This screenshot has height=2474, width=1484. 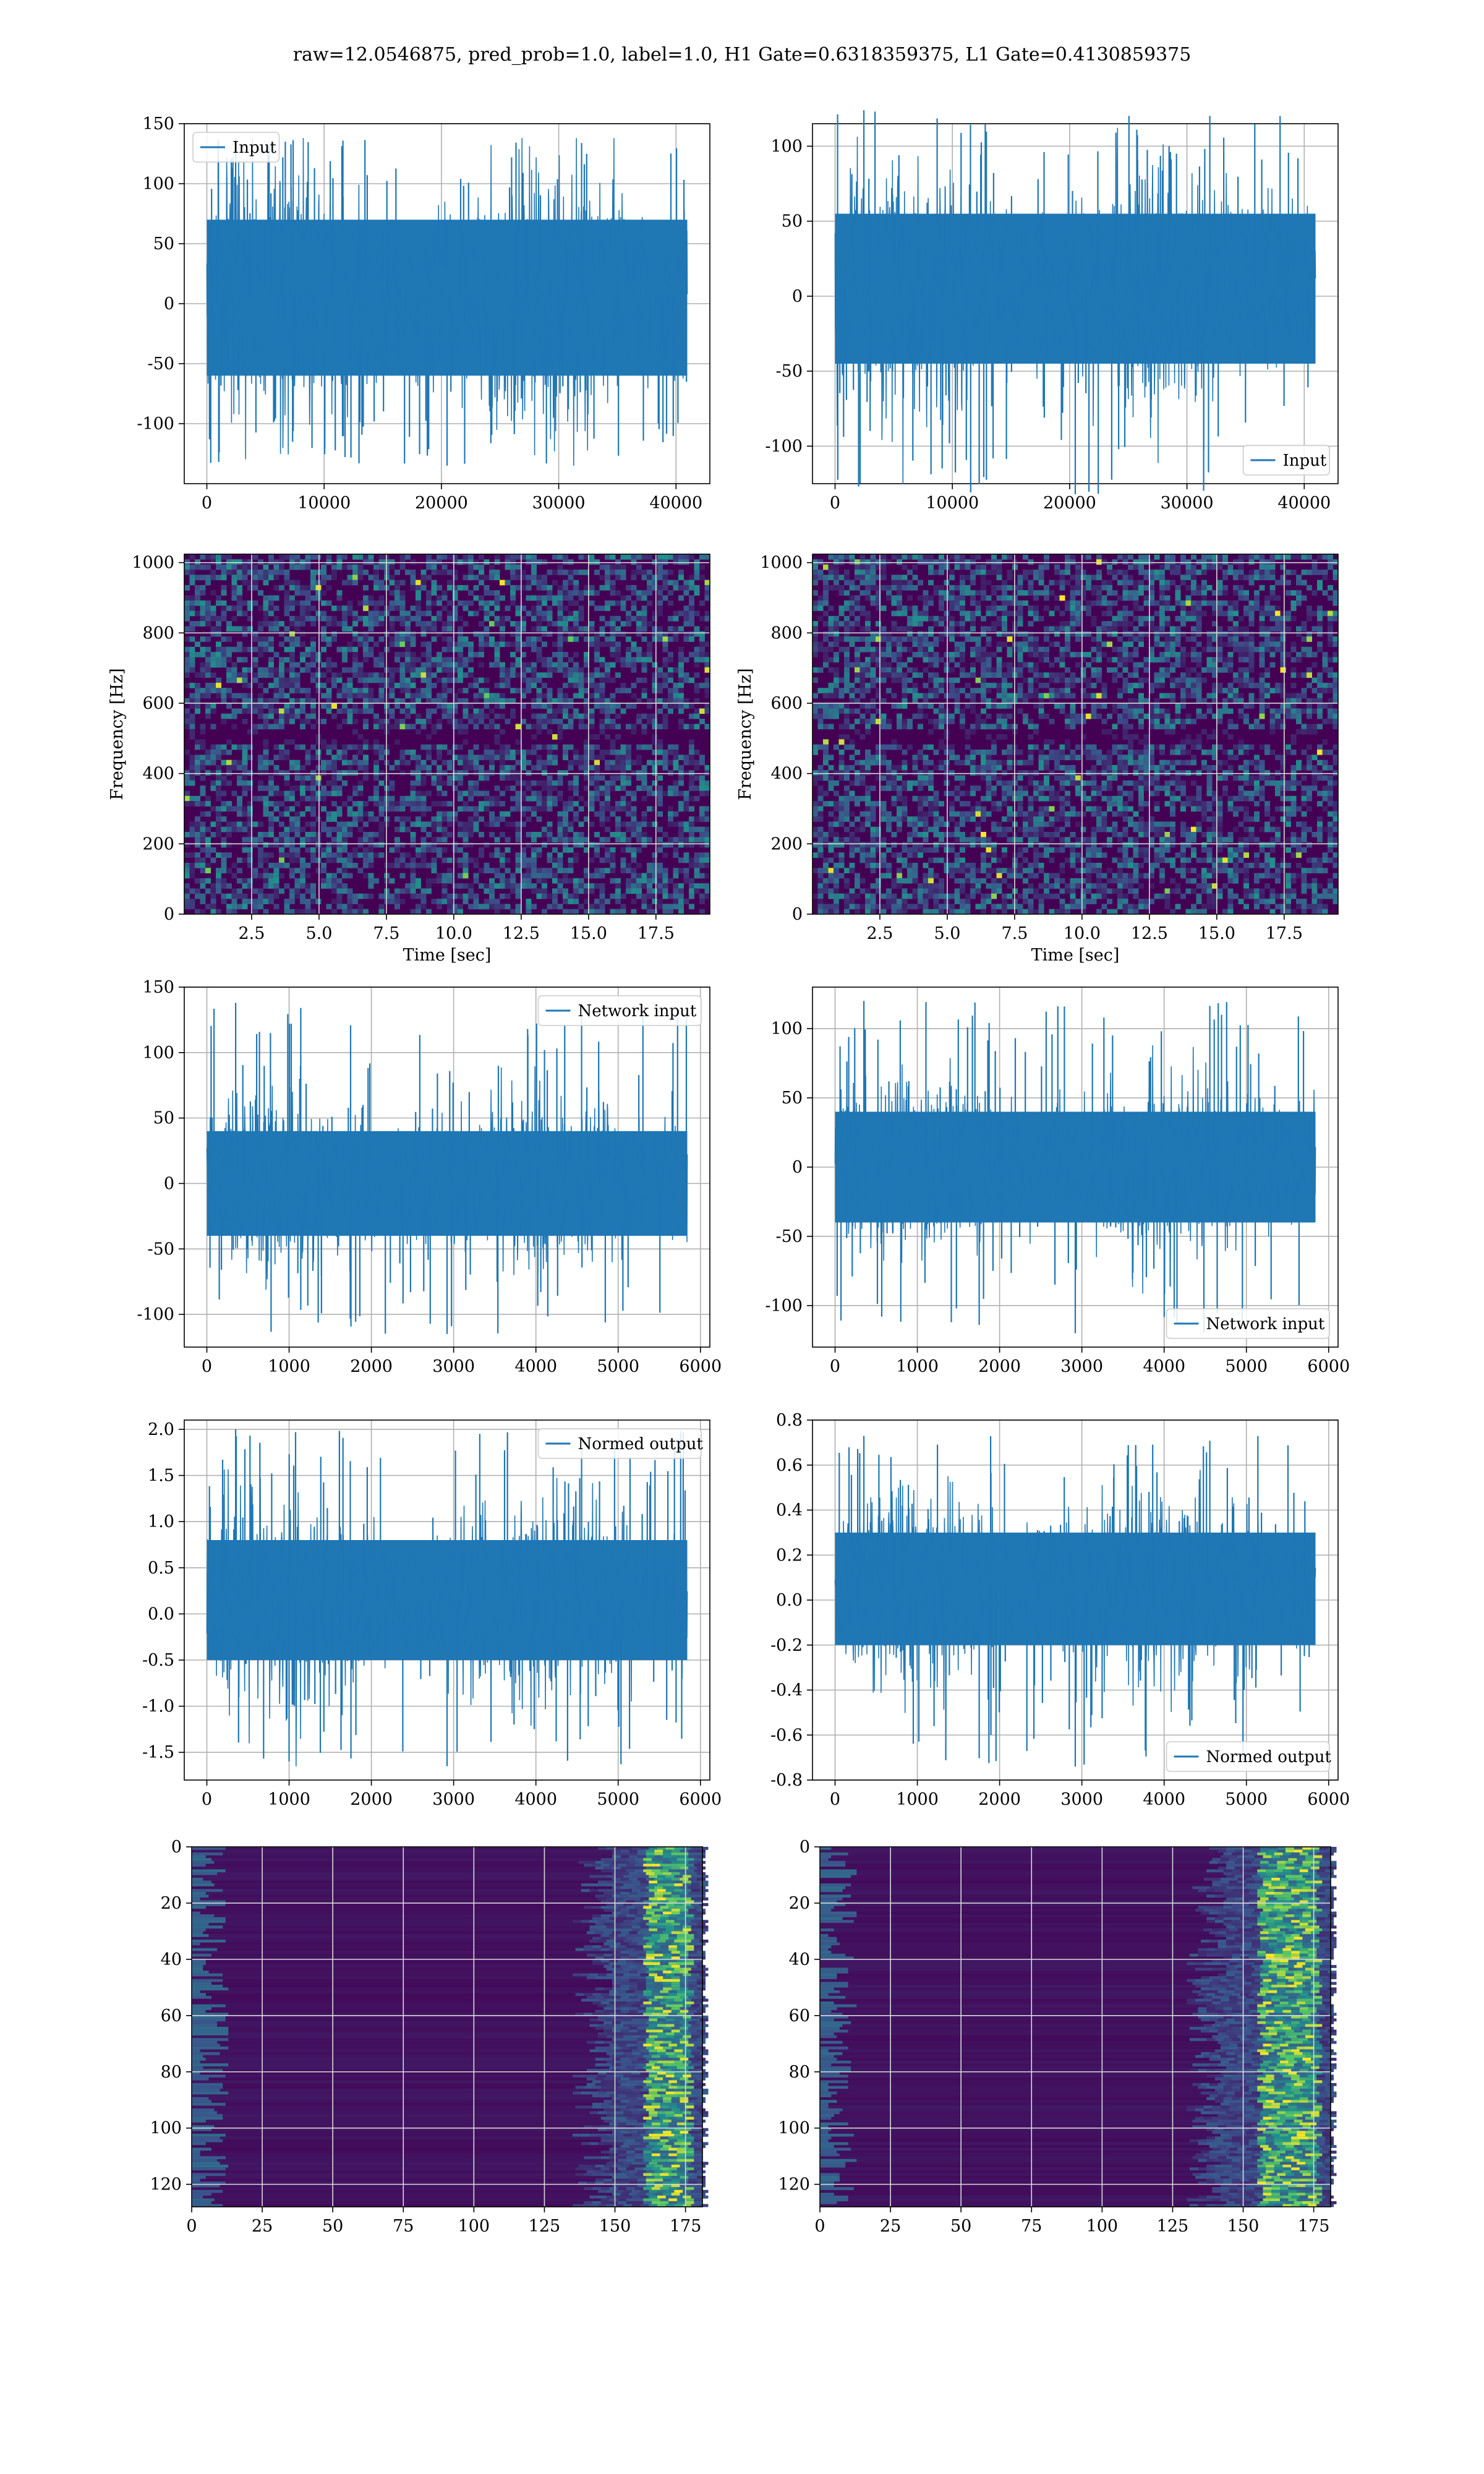 I want to click on y-tick-label: 0.2, so click(x=789, y=1556).